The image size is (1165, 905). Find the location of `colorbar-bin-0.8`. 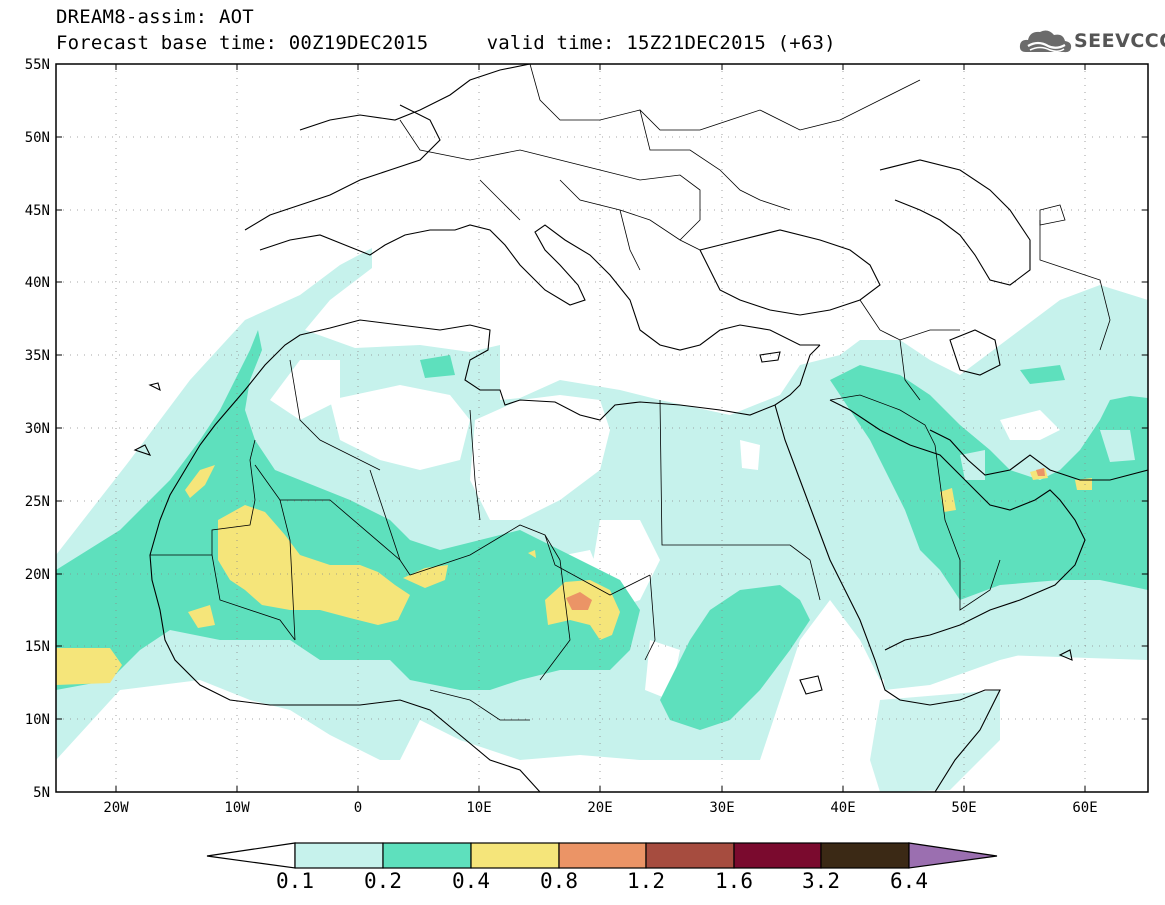

colorbar-bin-0.8 is located at coordinates (602, 855).